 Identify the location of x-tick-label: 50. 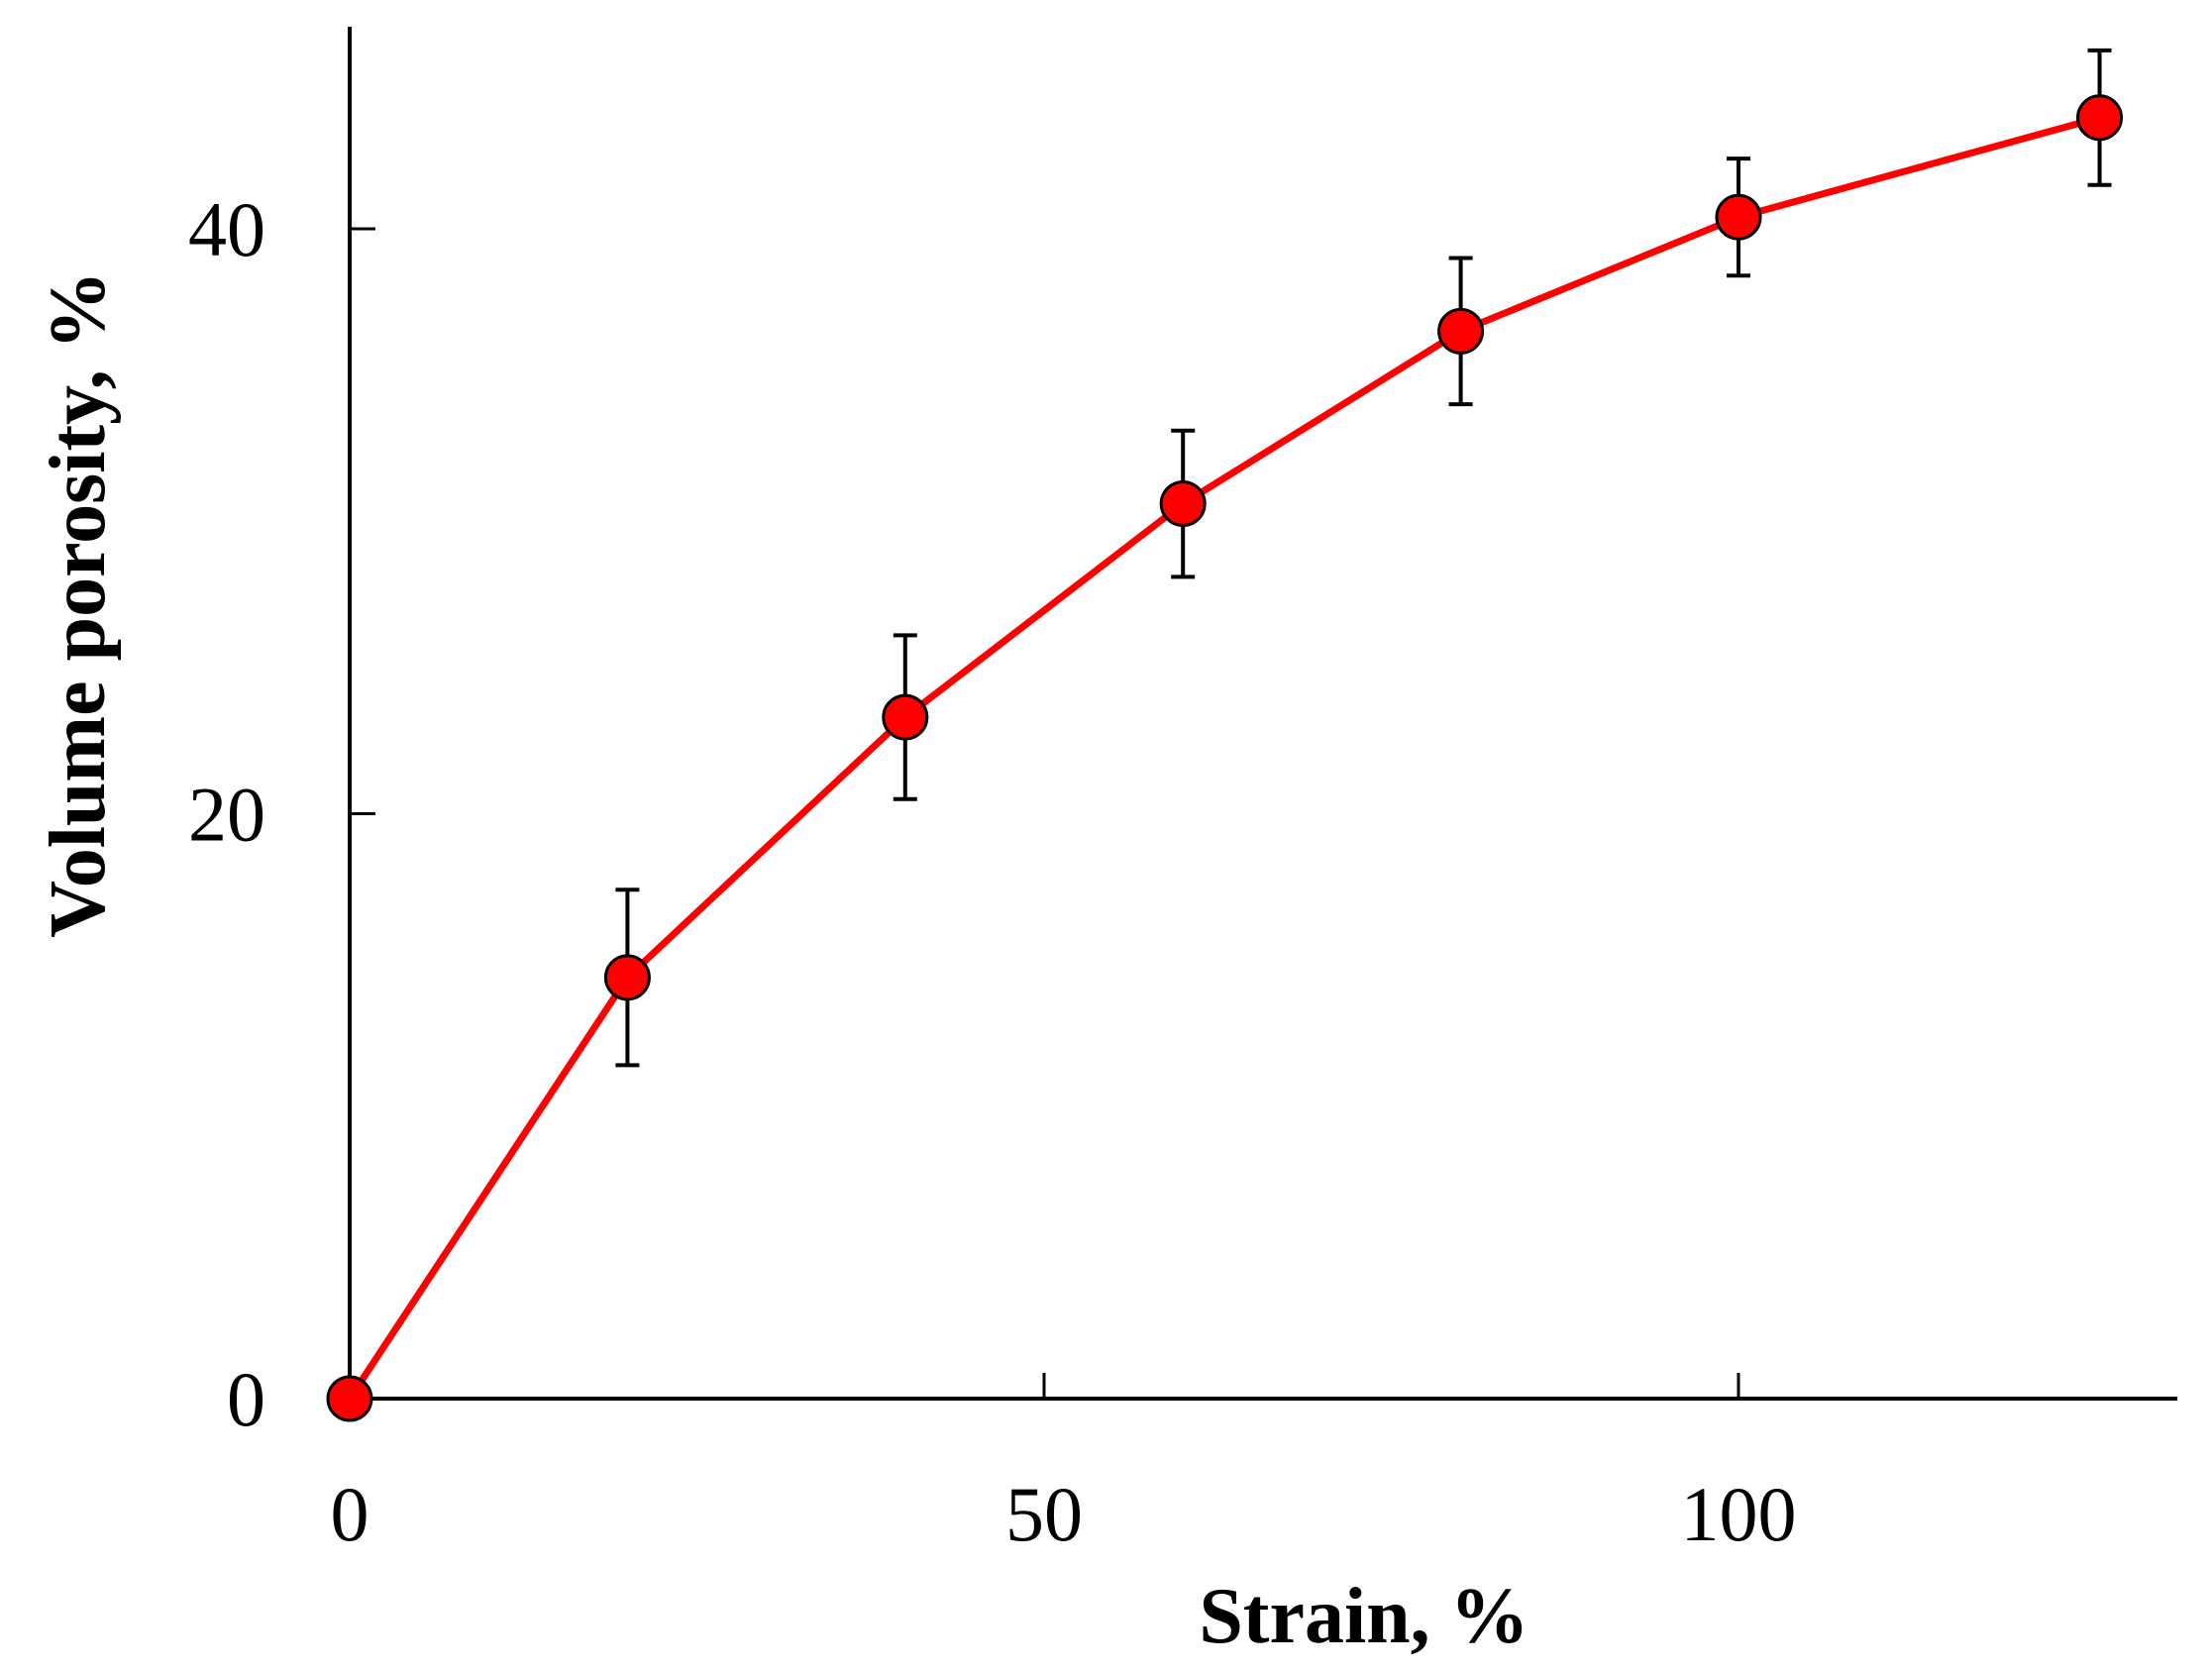
(1044, 1514).